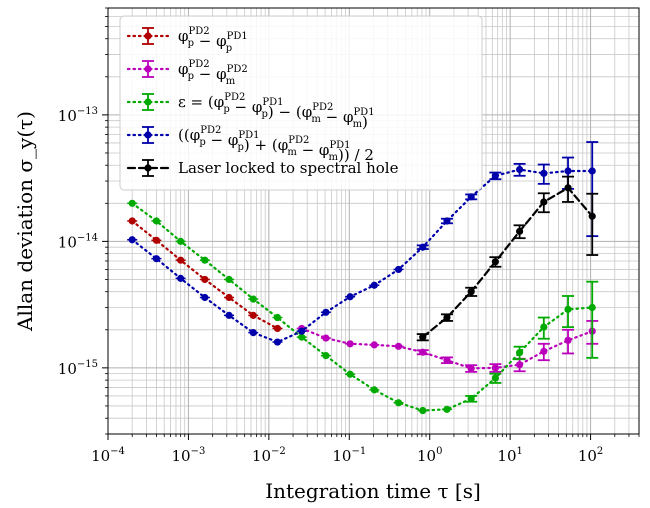 This screenshot has width=650, height=508. What do you see at coordinates (78, 368) in the screenshot?
I see `y-tick-label: 10−15` at bounding box center [78, 368].